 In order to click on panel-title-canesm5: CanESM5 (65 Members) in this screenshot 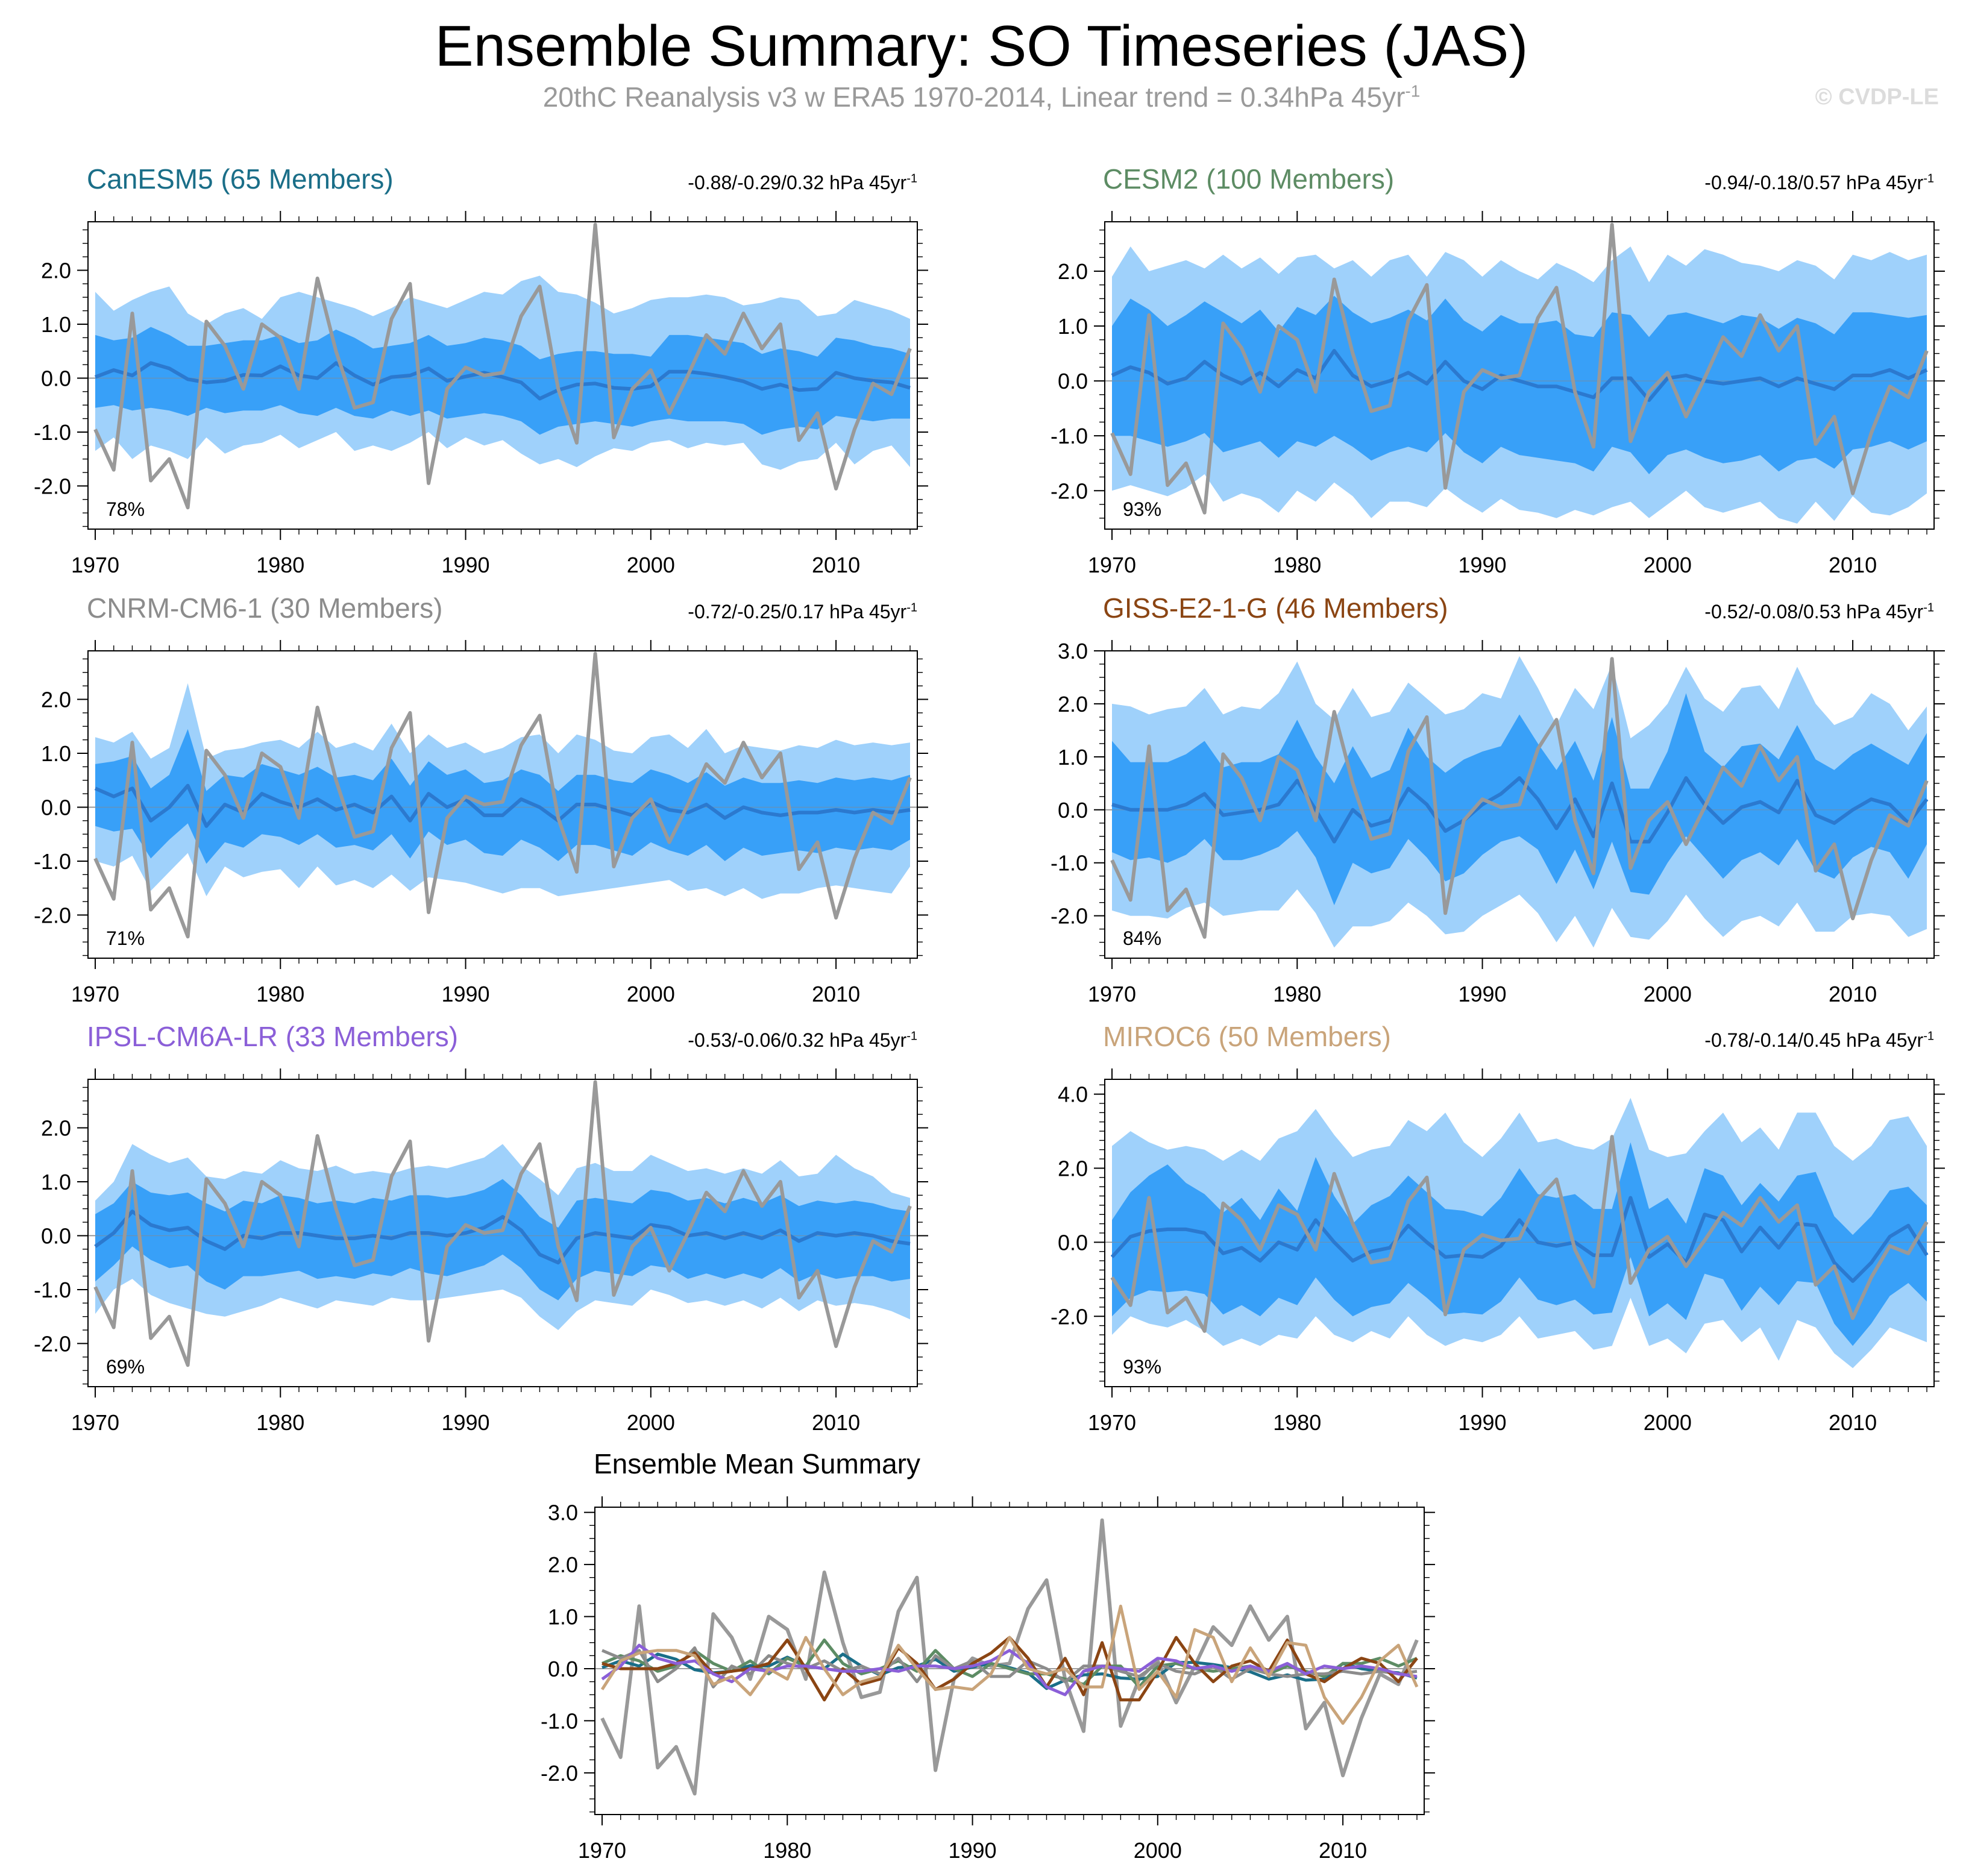, I will do `click(240, 179)`.